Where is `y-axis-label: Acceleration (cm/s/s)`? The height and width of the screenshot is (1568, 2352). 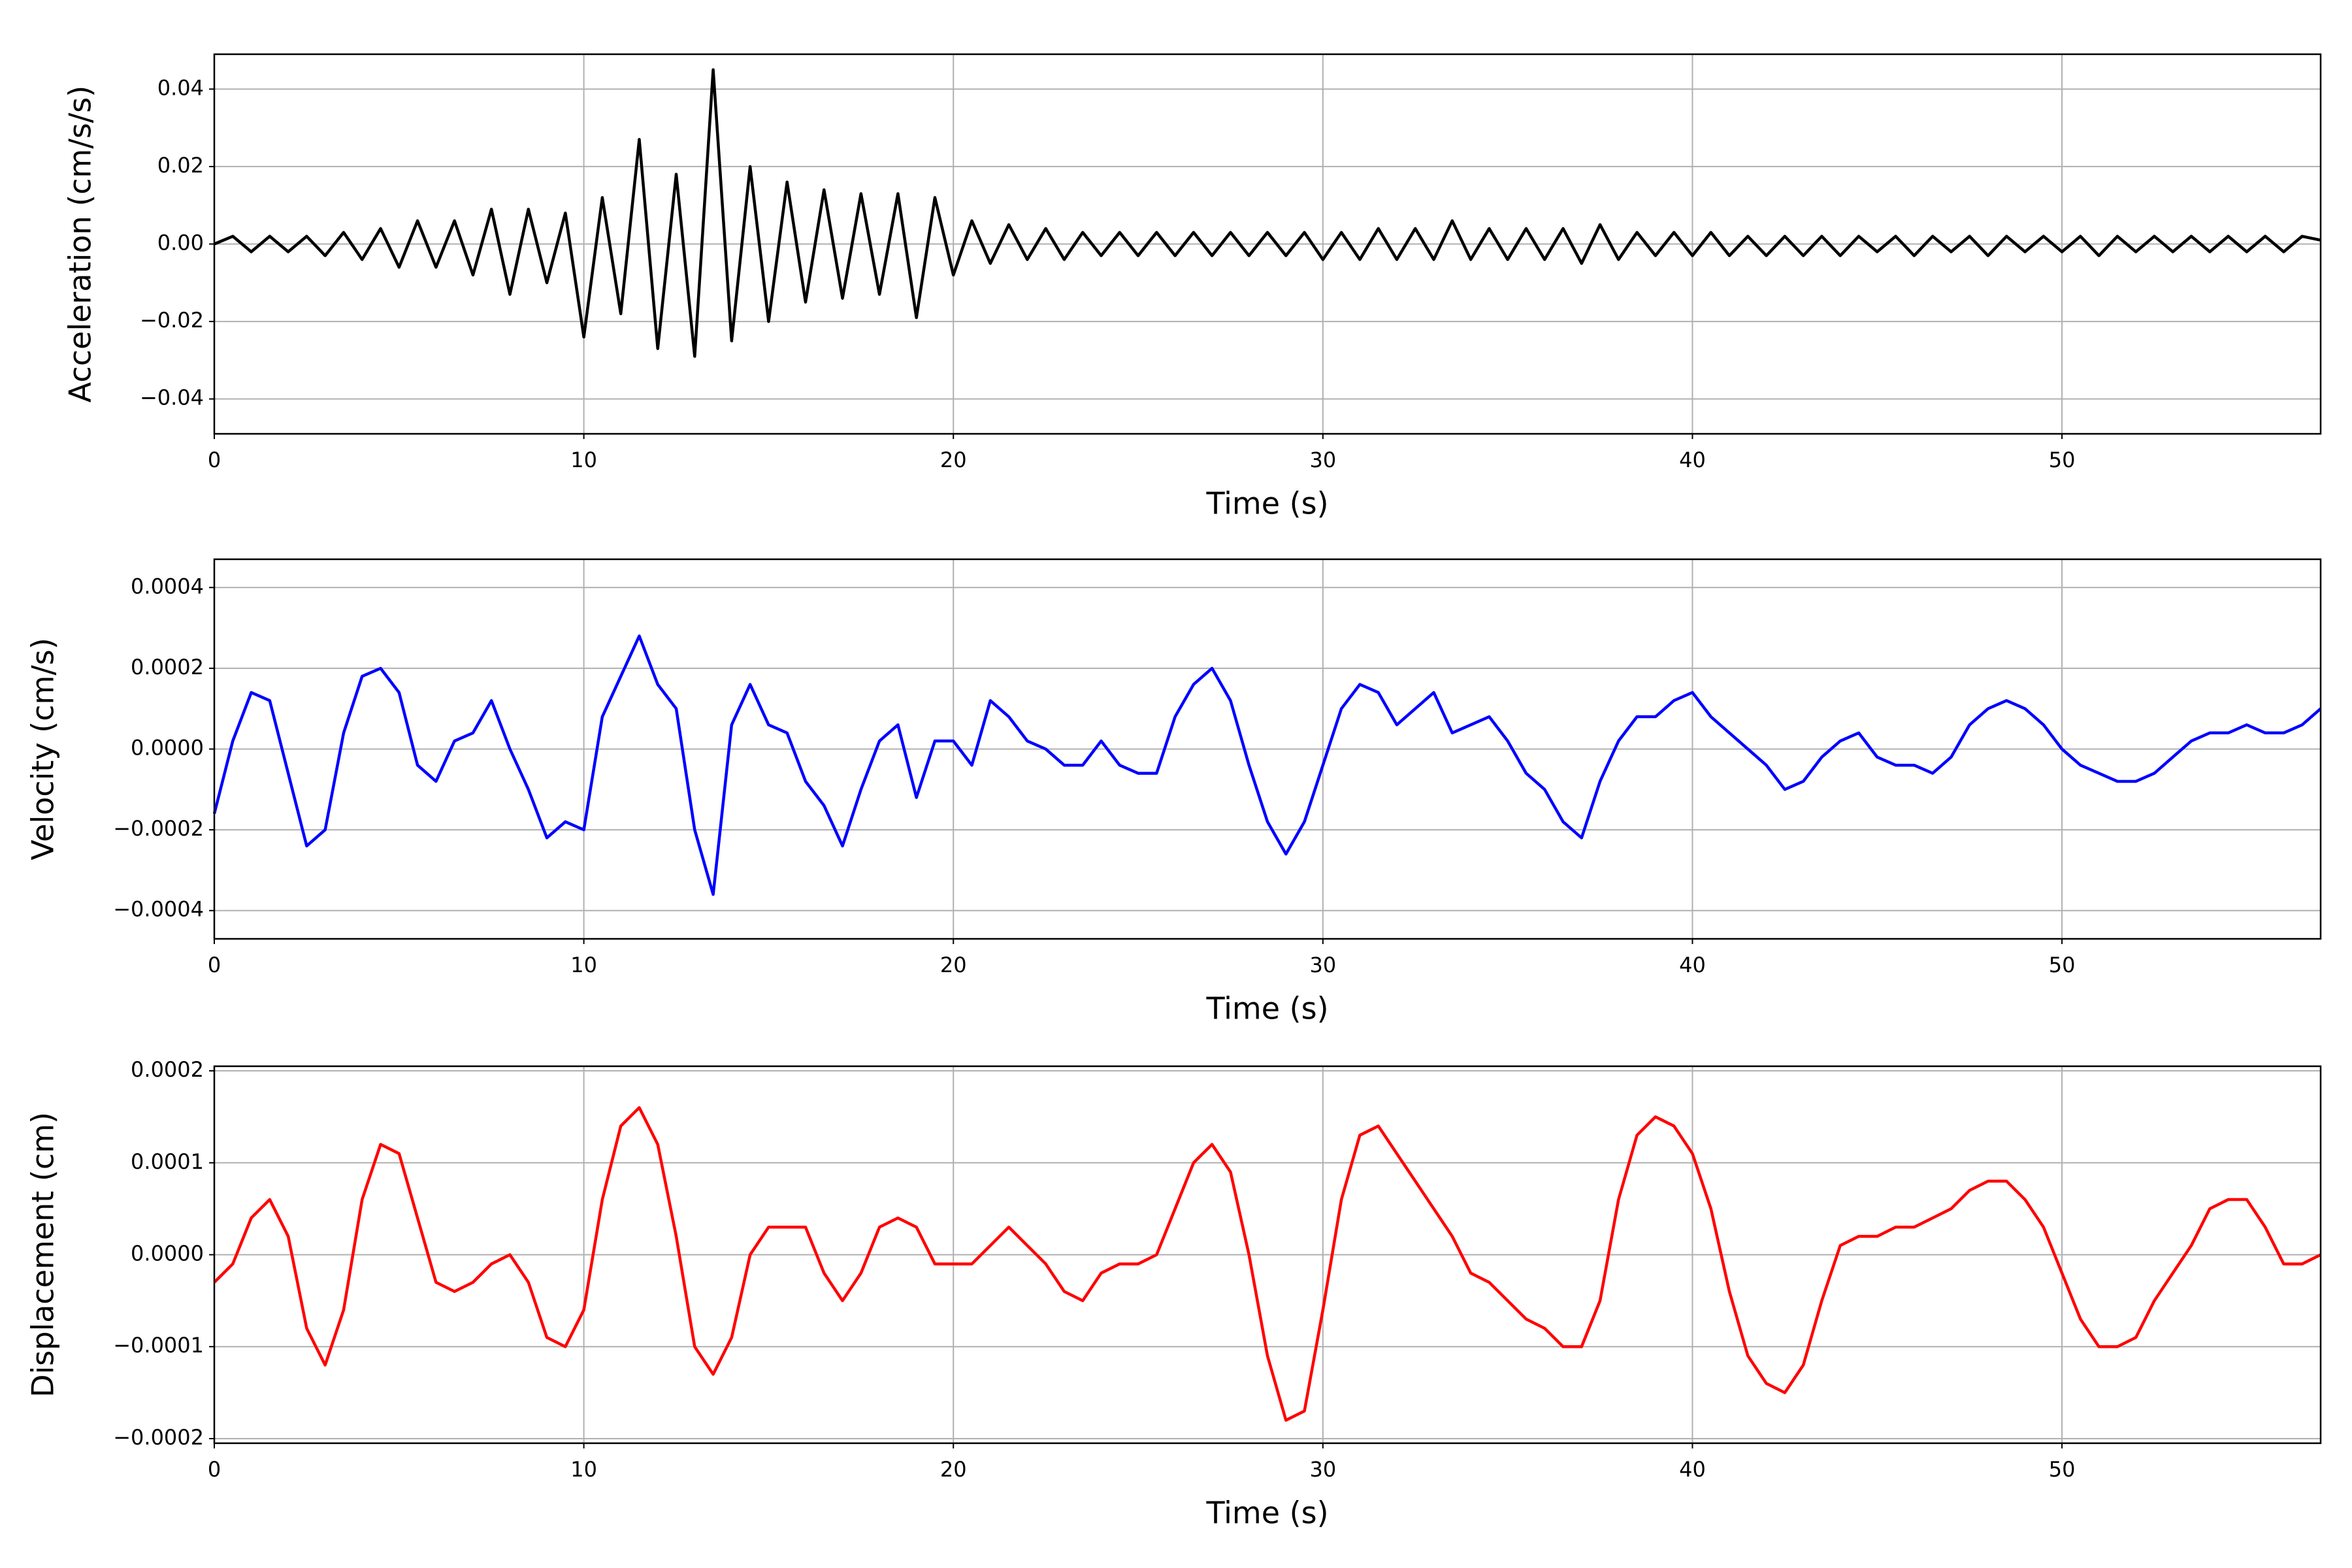
y-axis-label: Acceleration (cm/s/s) is located at coordinates (80, 244).